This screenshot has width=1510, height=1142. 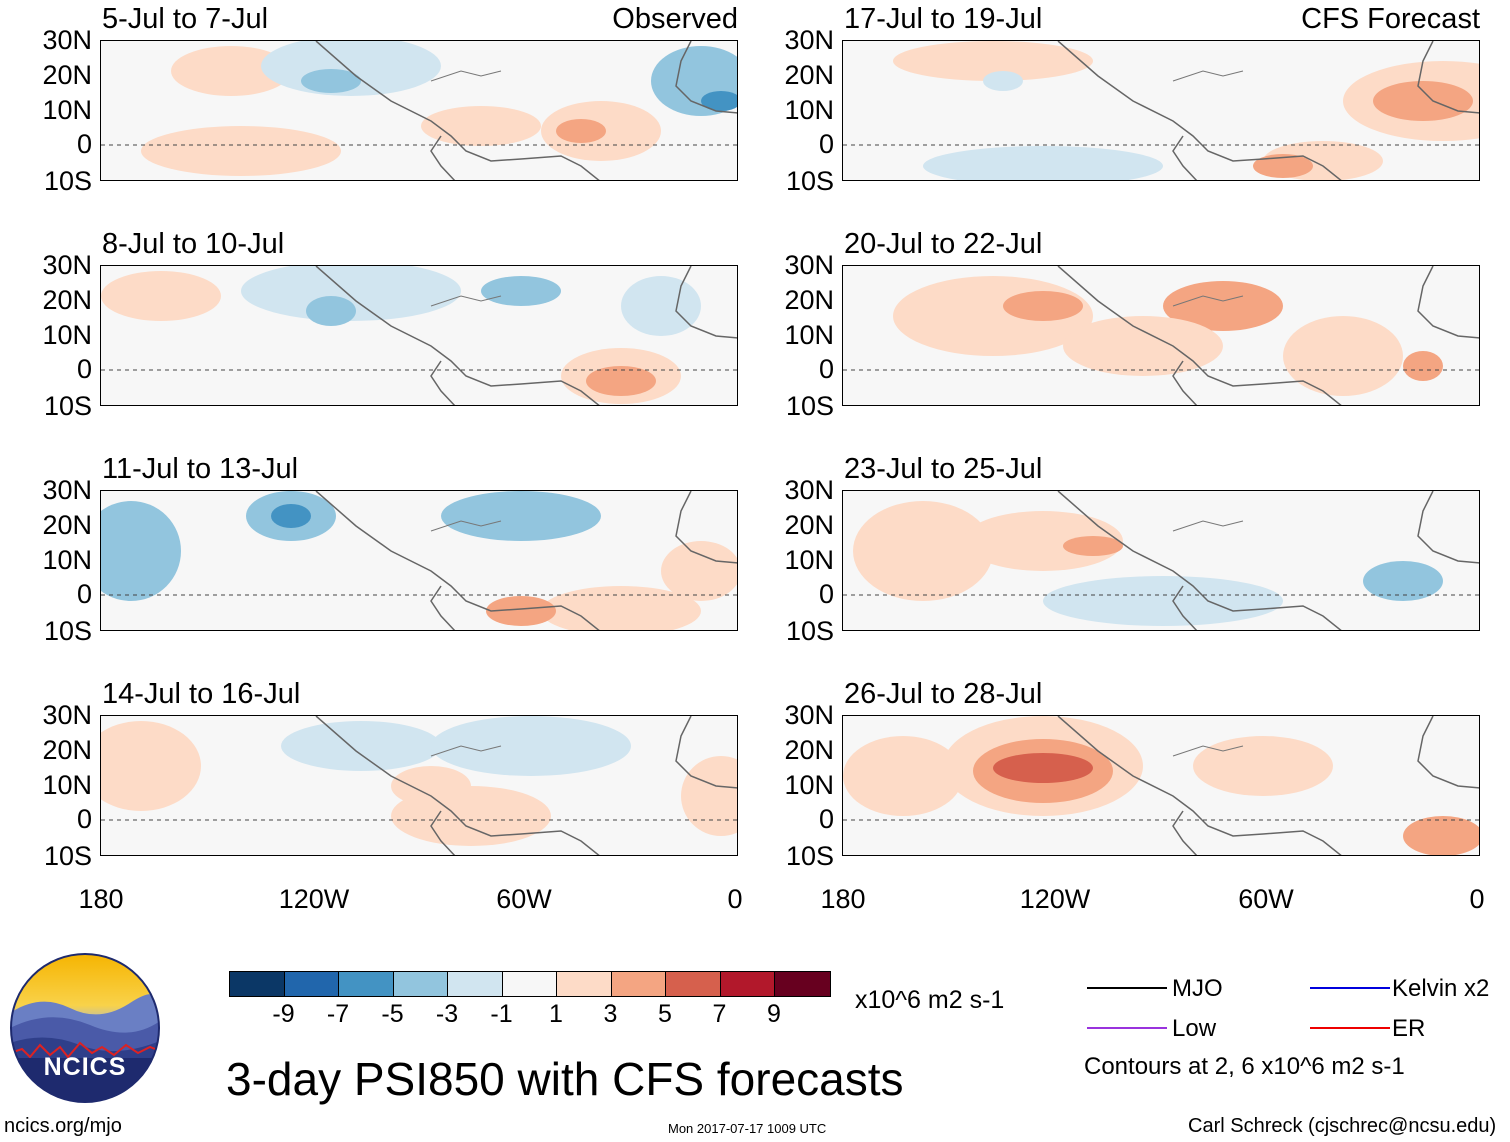 I want to click on ncics-logo: NCICS, so click(x=85, y=1028).